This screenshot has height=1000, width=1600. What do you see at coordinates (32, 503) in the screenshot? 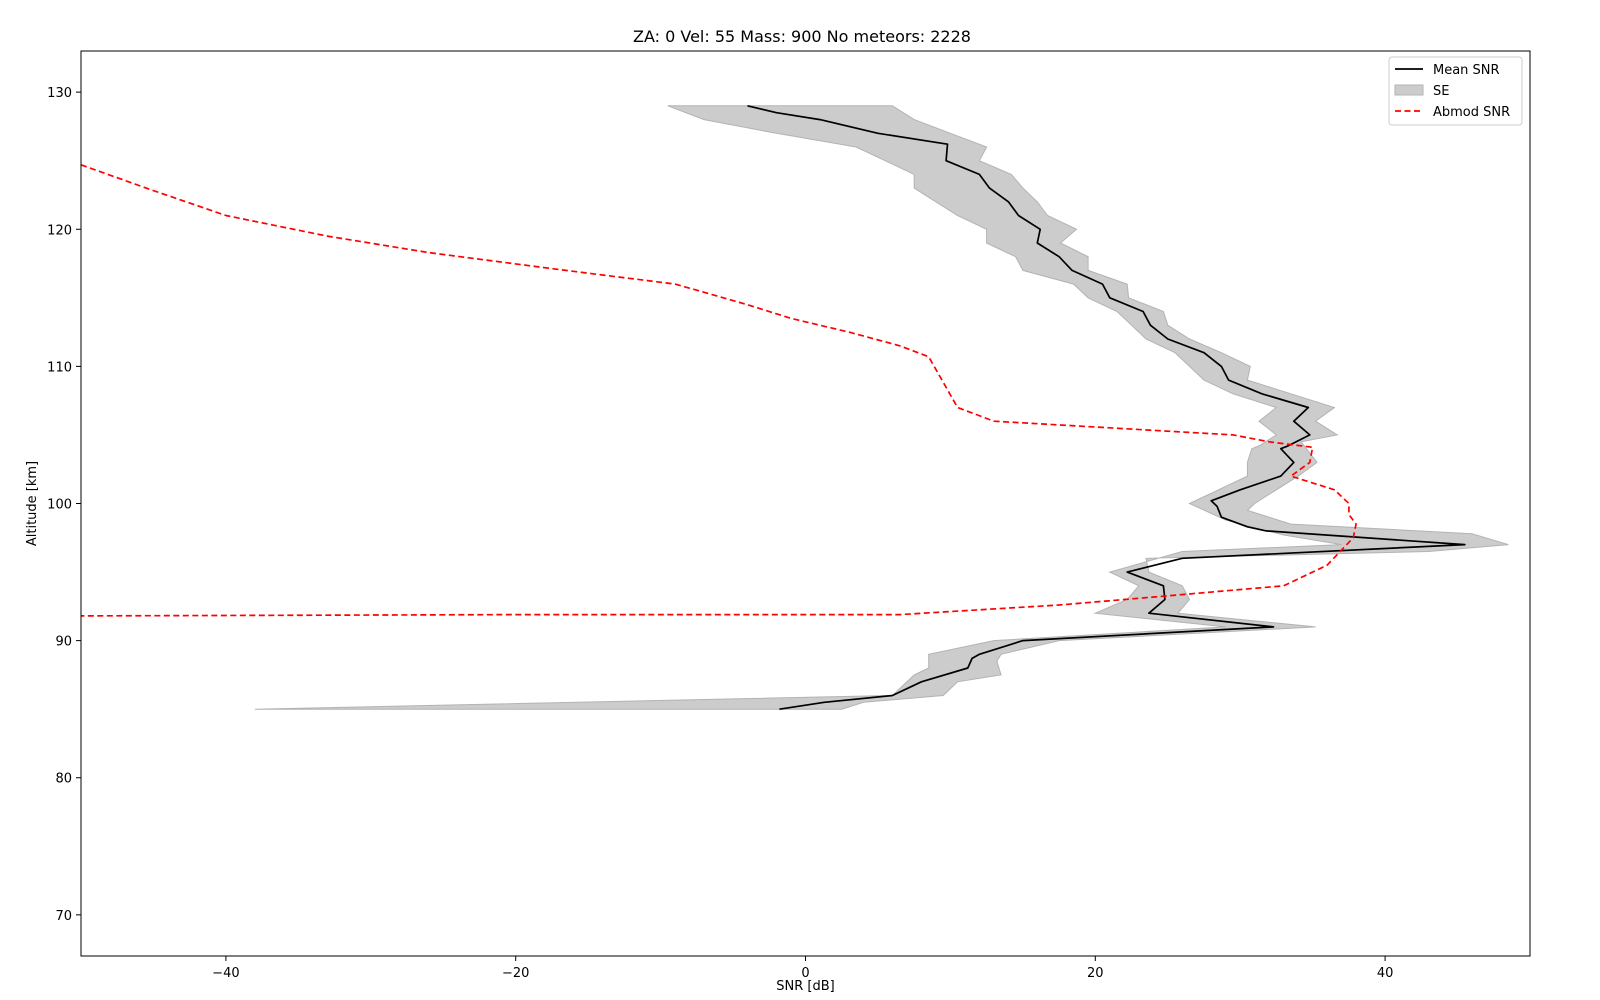
I see `y-axis-label: Altitude [km]` at bounding box center [32, 503].